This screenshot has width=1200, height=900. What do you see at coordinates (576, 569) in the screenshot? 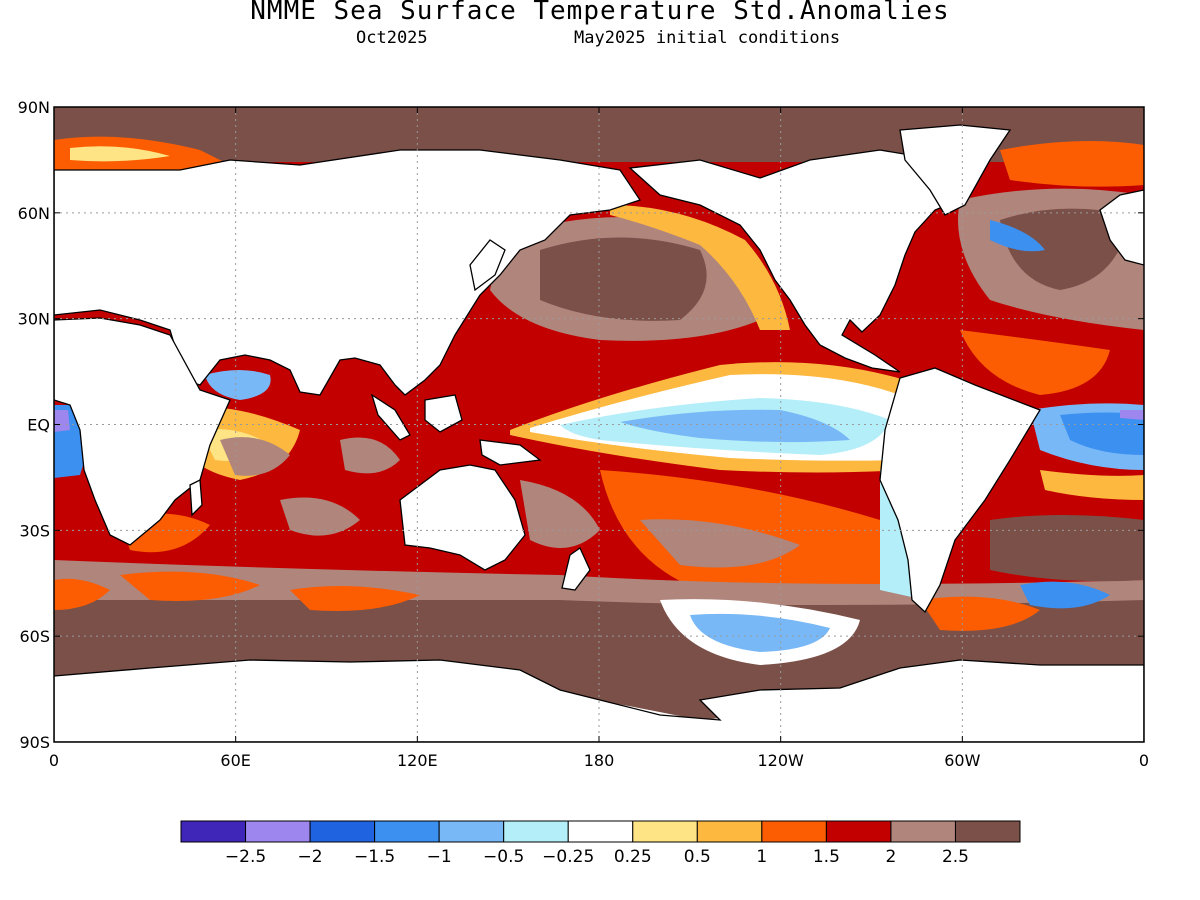
I see `new-zealand` at bounding box center [576, 569].